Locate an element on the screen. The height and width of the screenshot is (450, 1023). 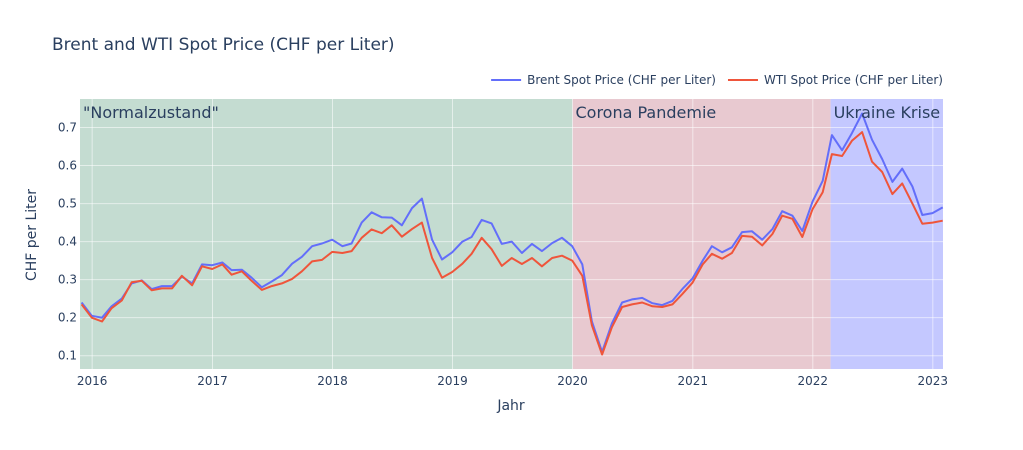
y-tick-label: 0.5 is located at coordinates (67, 204).